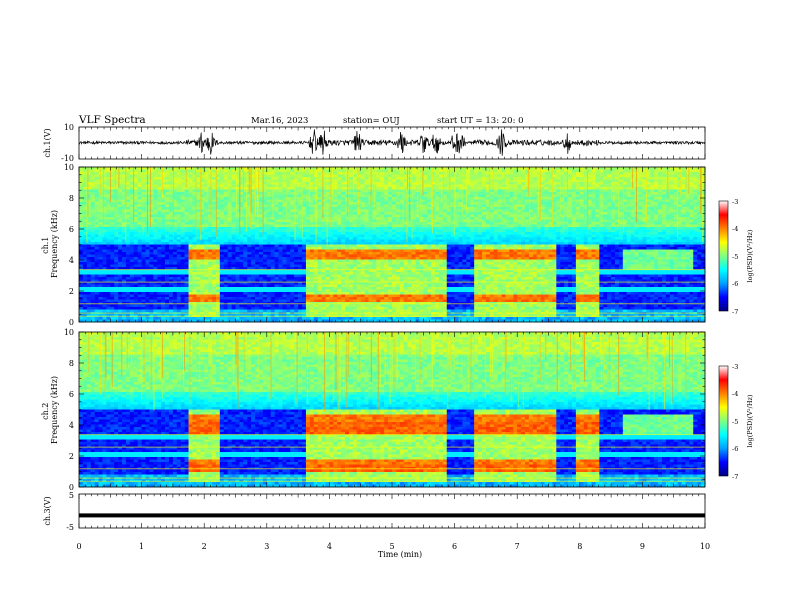 The image size is (792, 612). I want to click on ch1-ytick-bottom: -10, so click(67, 158).